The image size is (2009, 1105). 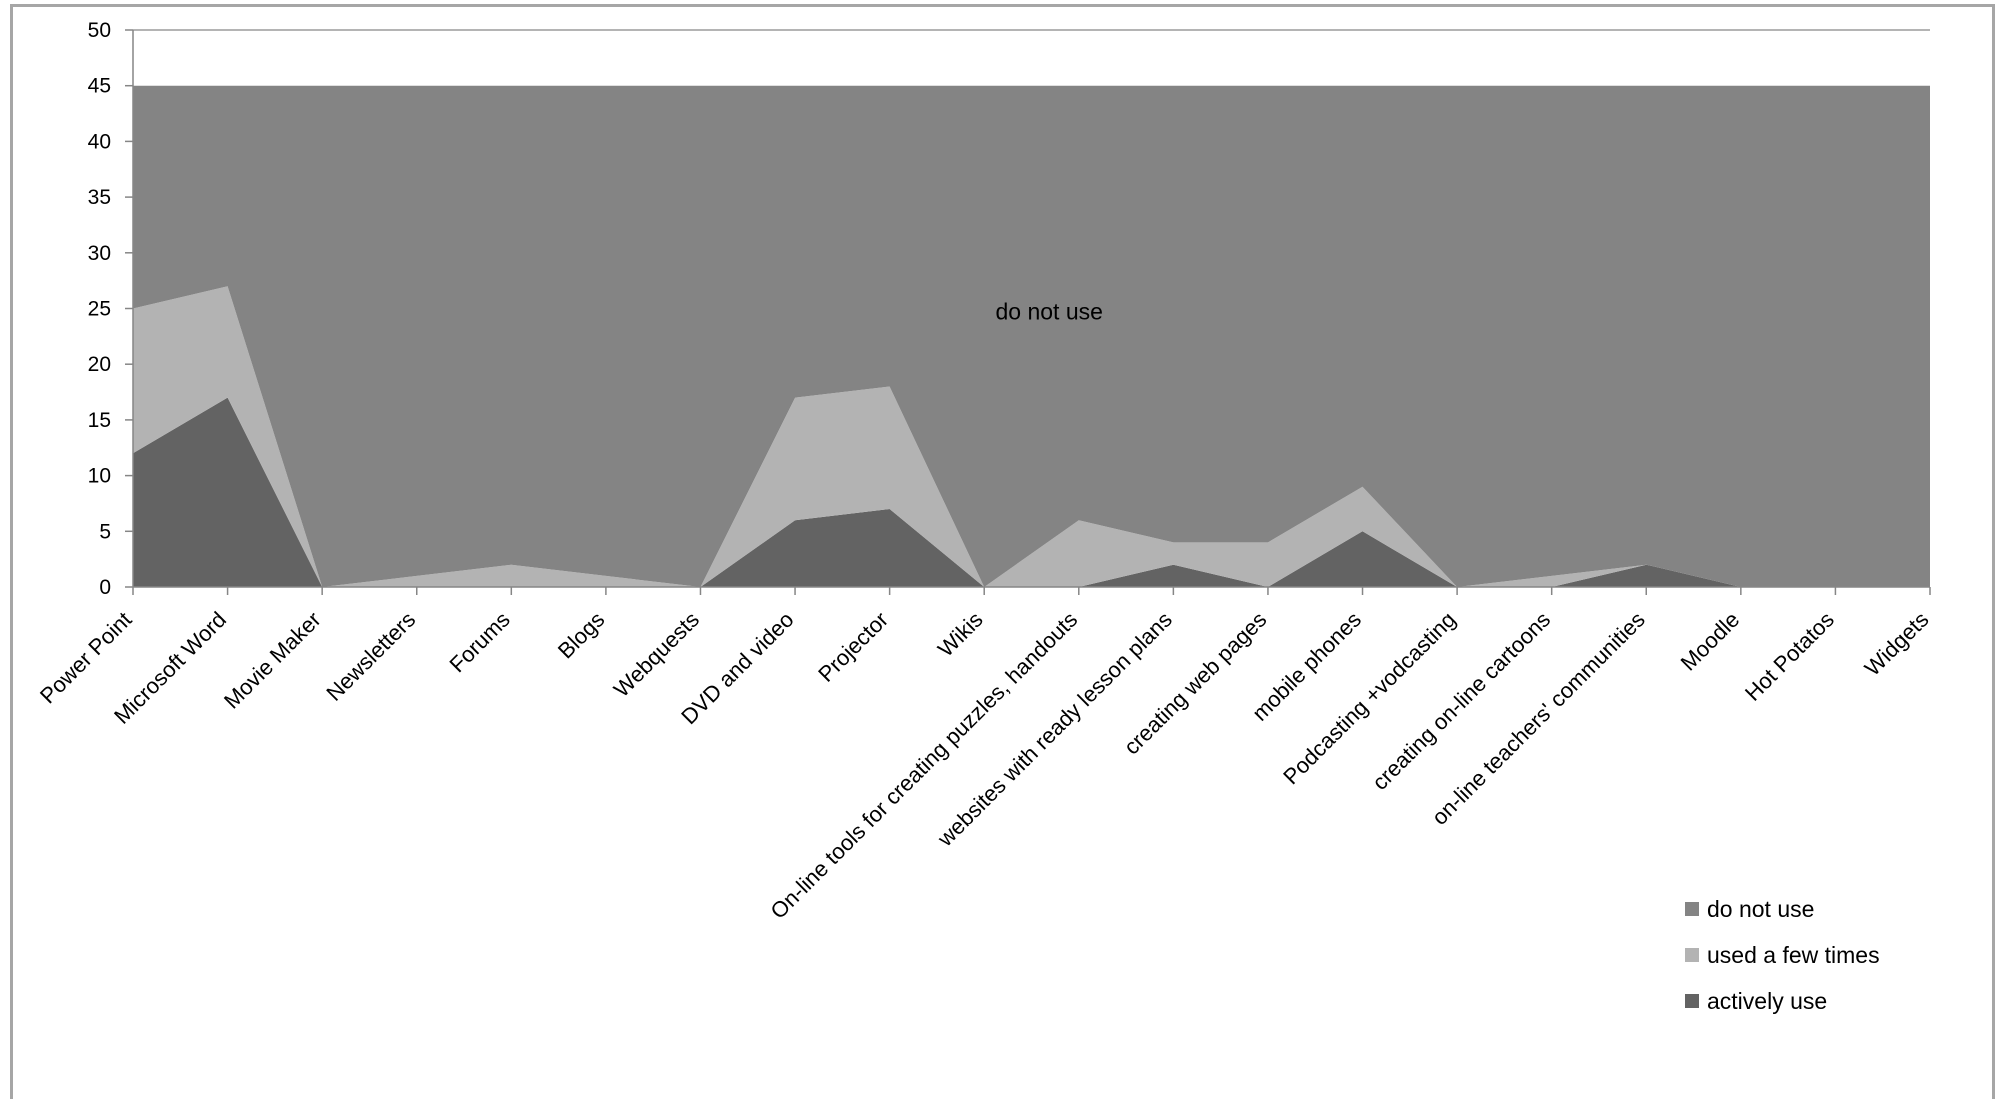 What do you see at coordinates (1369, 698) in the screenshot?
I see `x-tick-label: Podcasting +vodcasting` at bounding box center [1369, 698].